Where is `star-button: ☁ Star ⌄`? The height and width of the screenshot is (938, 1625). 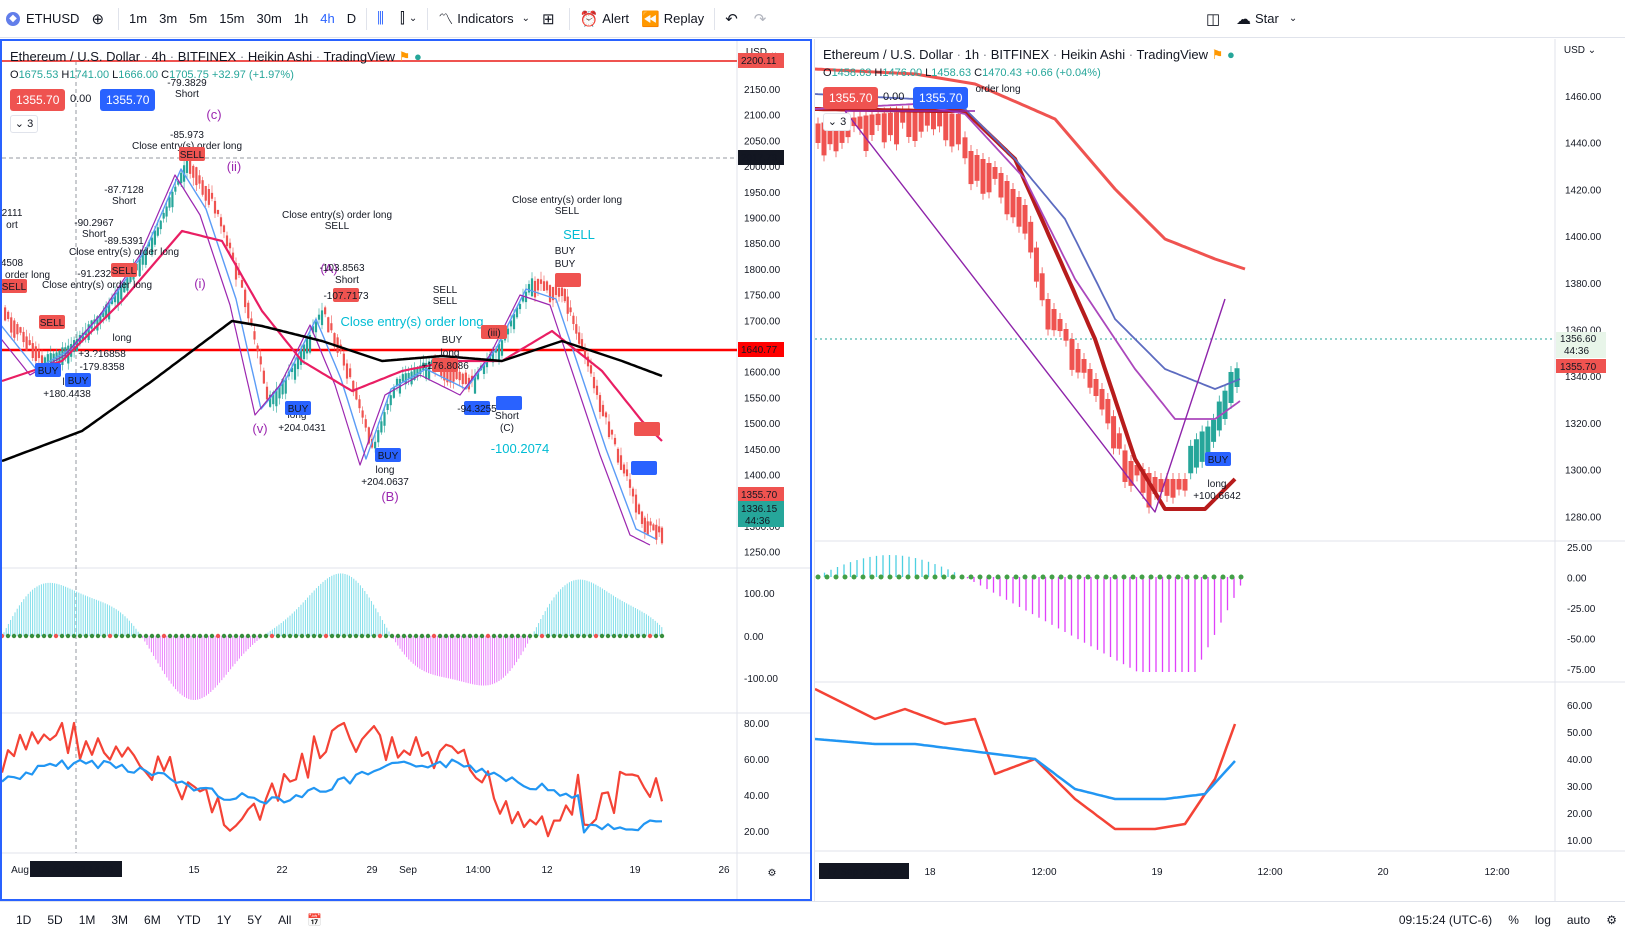 star-button: ☁ Star ⌄ is located at coordinates (1266, 19).